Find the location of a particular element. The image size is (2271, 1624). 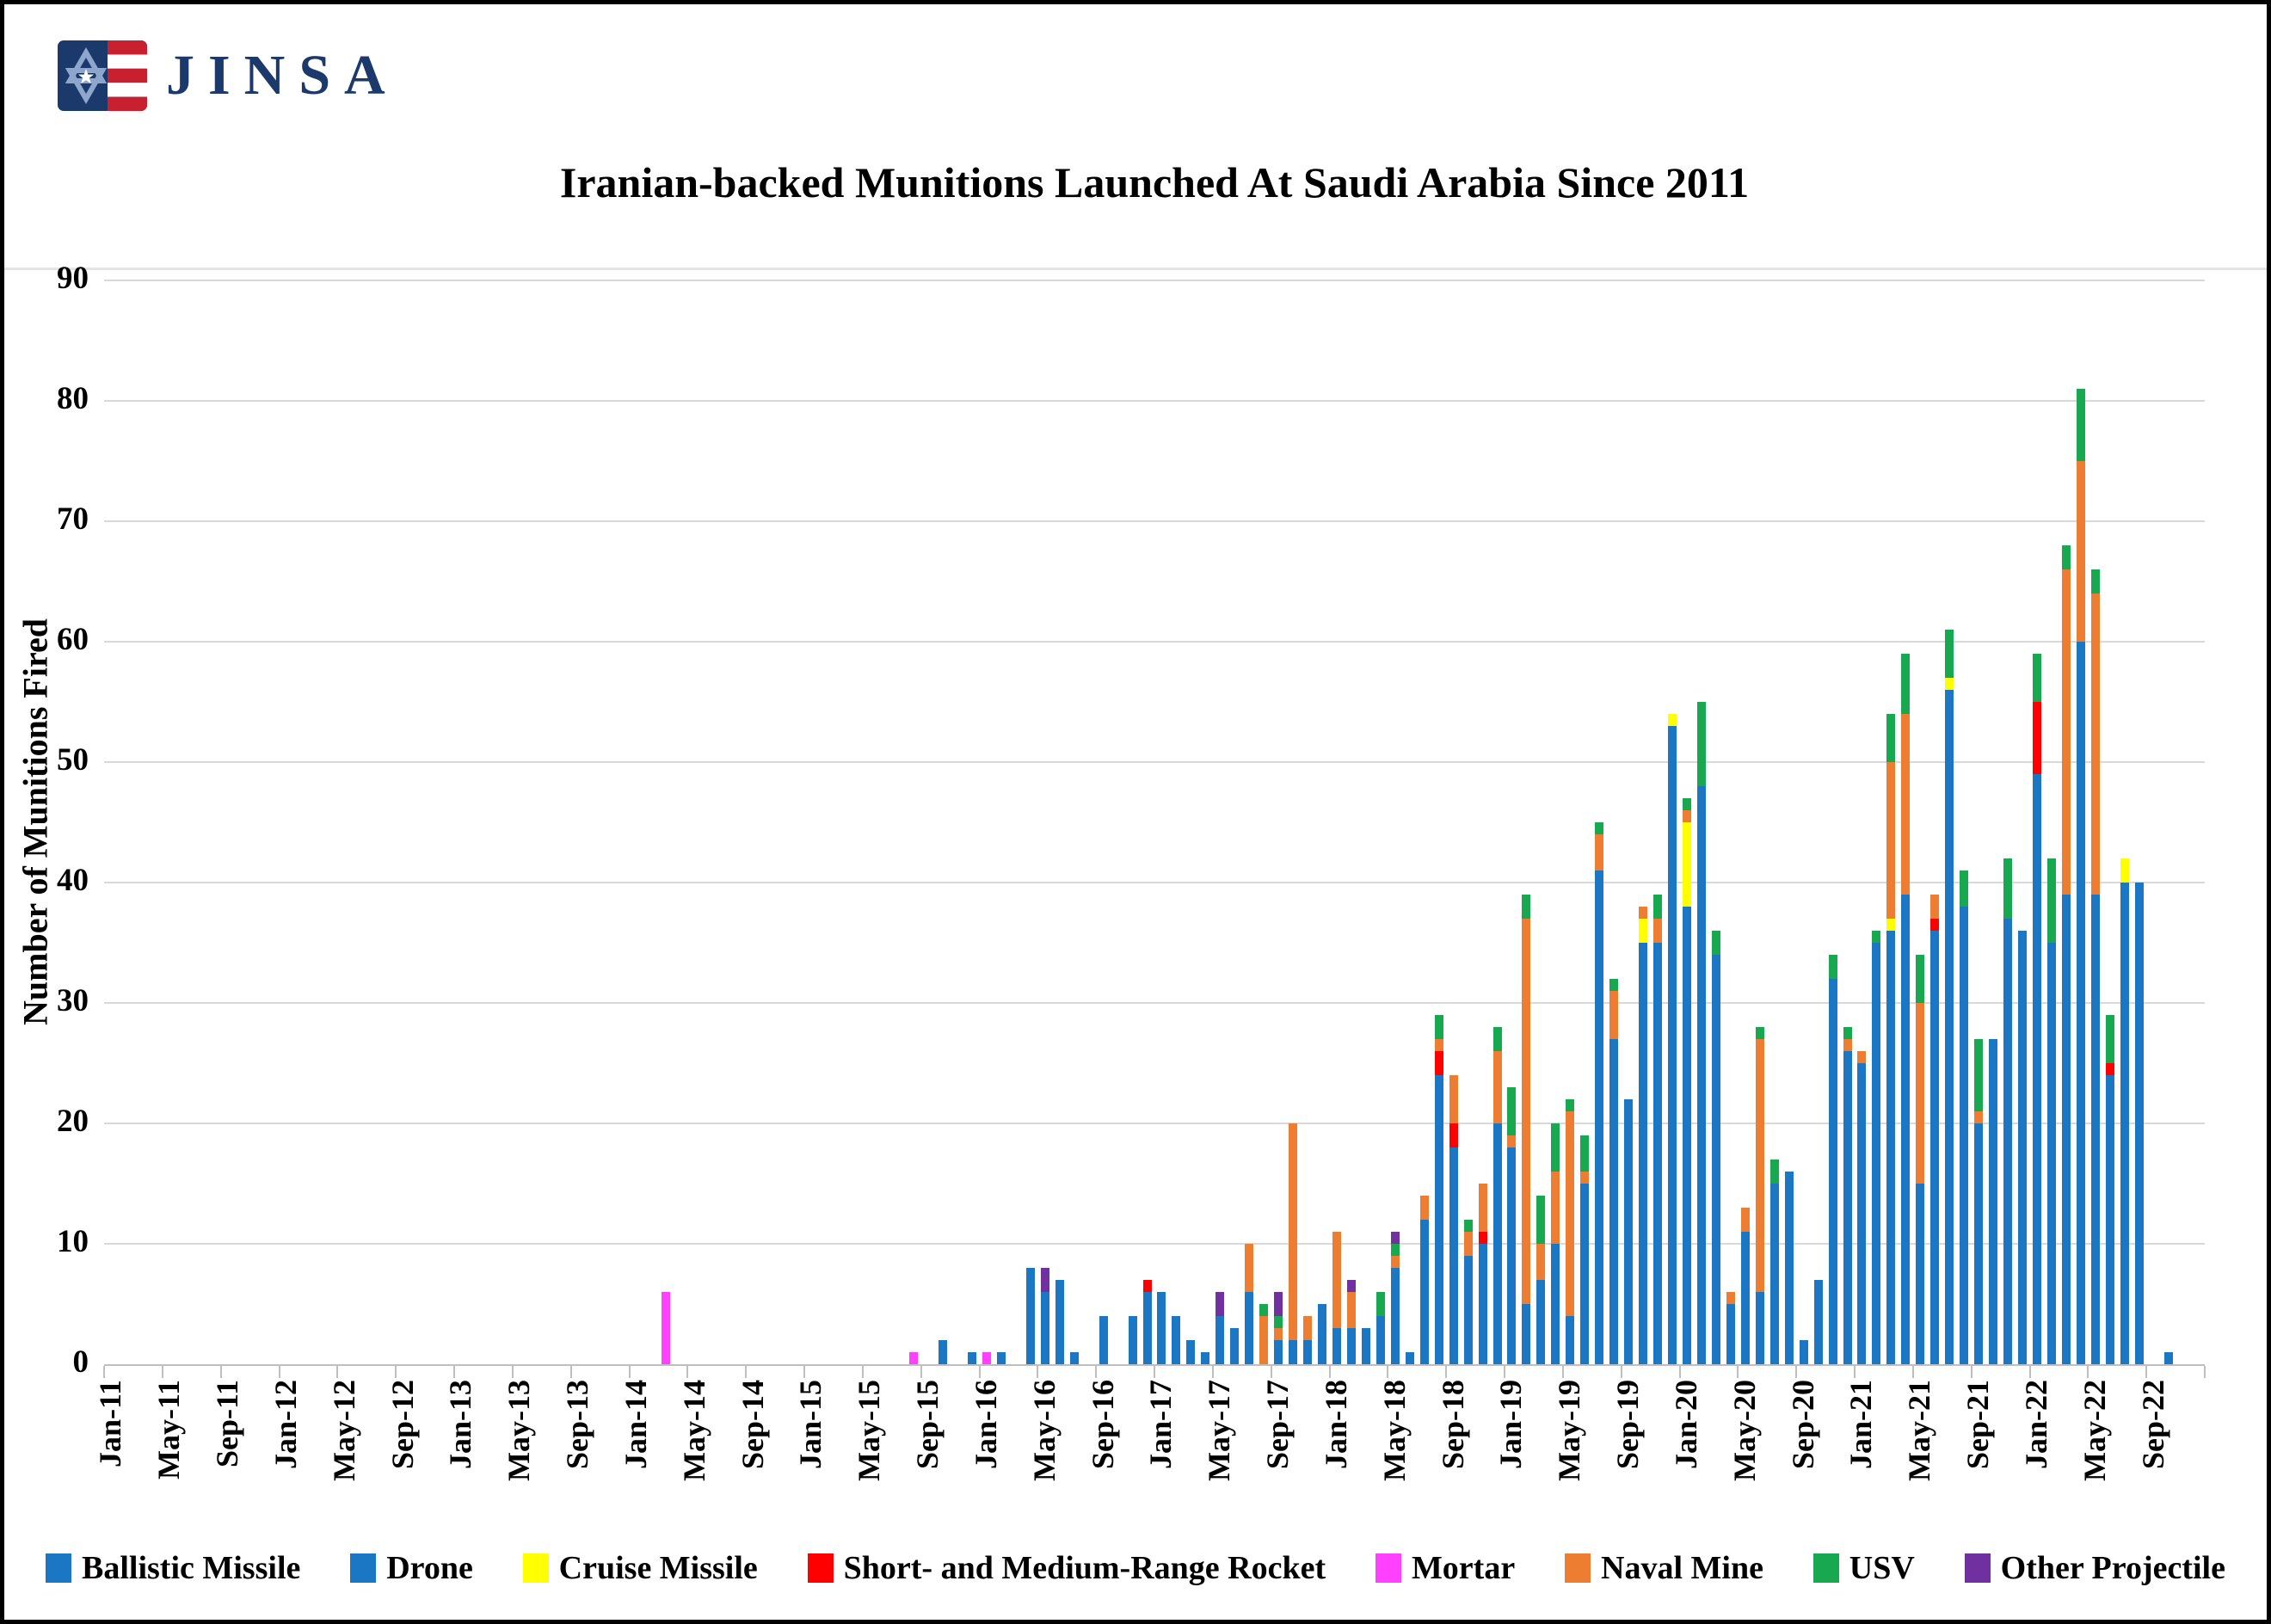

x-tick-label: Sep-16 is located at coordinates (1102, 1425).